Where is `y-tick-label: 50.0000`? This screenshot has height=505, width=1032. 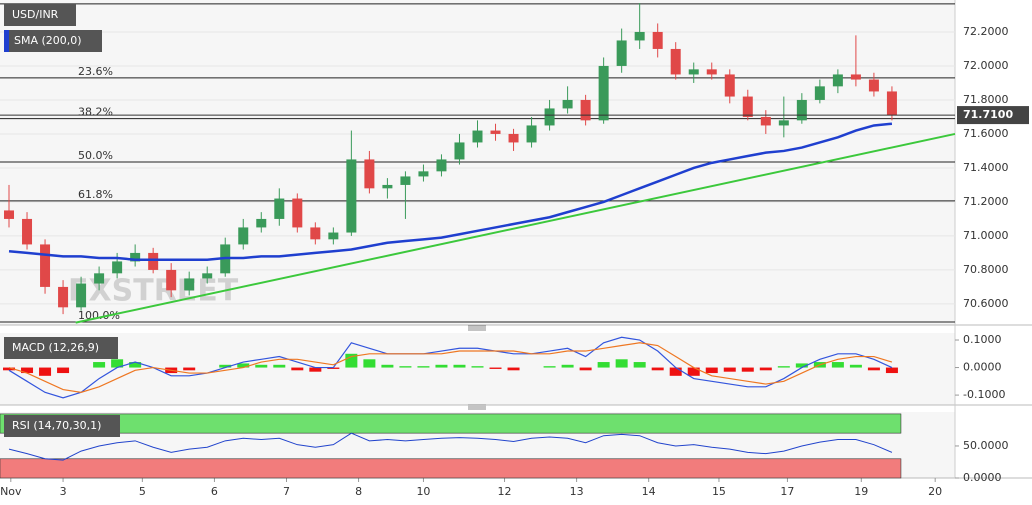
y-tick-label: 50.0000 is located at coordinates (986, 445).